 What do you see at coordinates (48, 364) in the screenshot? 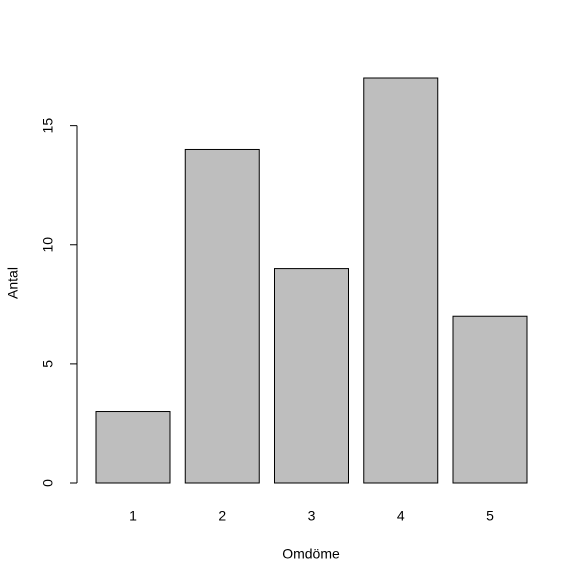
I see `y-tick-label: 5` at bounding box center [48, 364].